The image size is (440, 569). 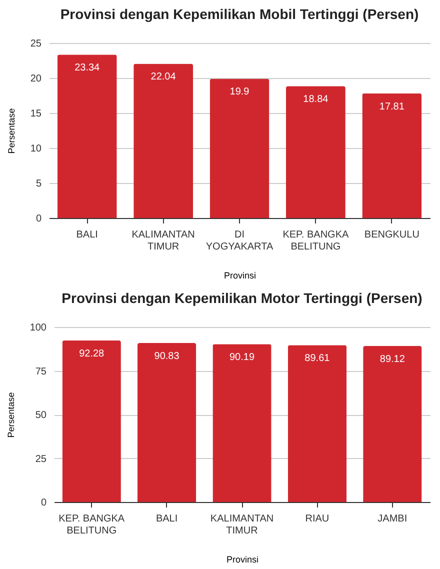 I want to click on data-label: 90.83, so click(x=167, y=356).